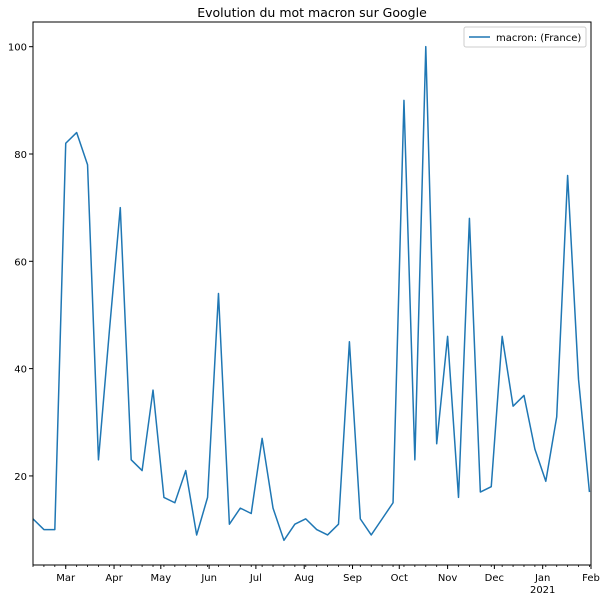 This screenshot has width=607, height=602. What do you see at coordinates (20, 477) in the screenshot?
I see `y-tick-label: 20` at bounding box center [20, 477].